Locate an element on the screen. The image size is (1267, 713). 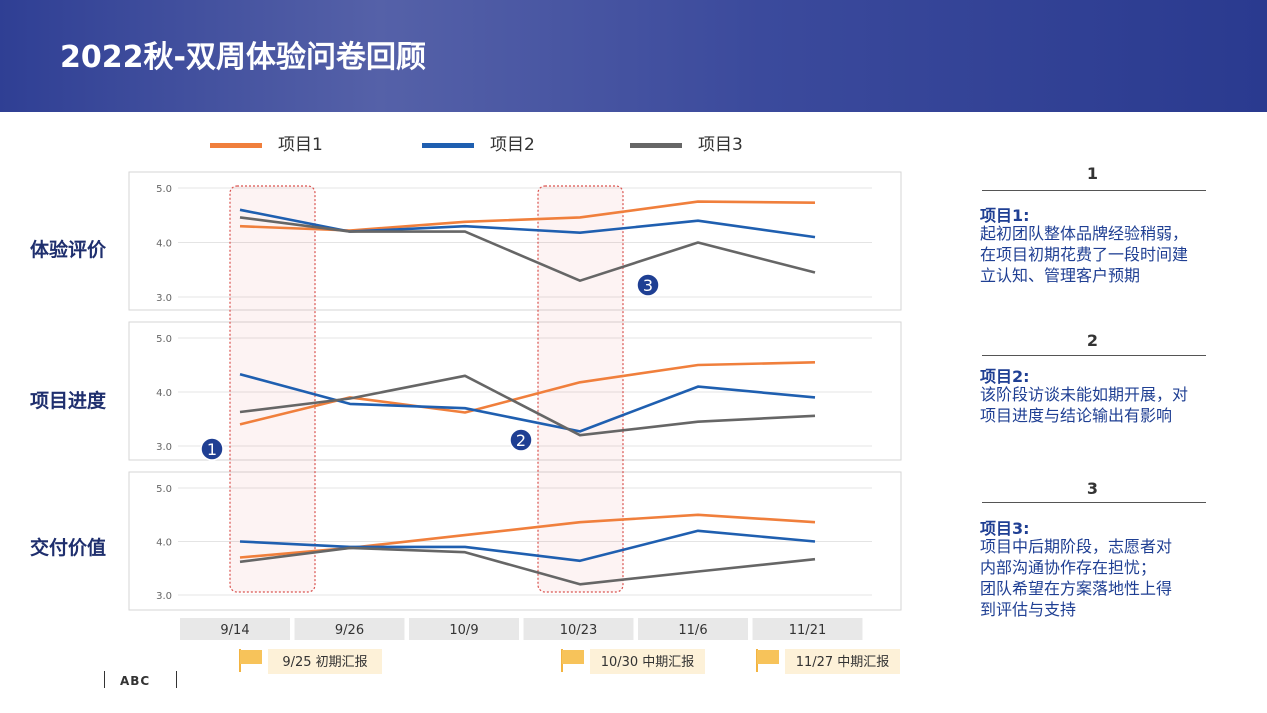
marker-number: 2 is located at coordinates (521, 440).